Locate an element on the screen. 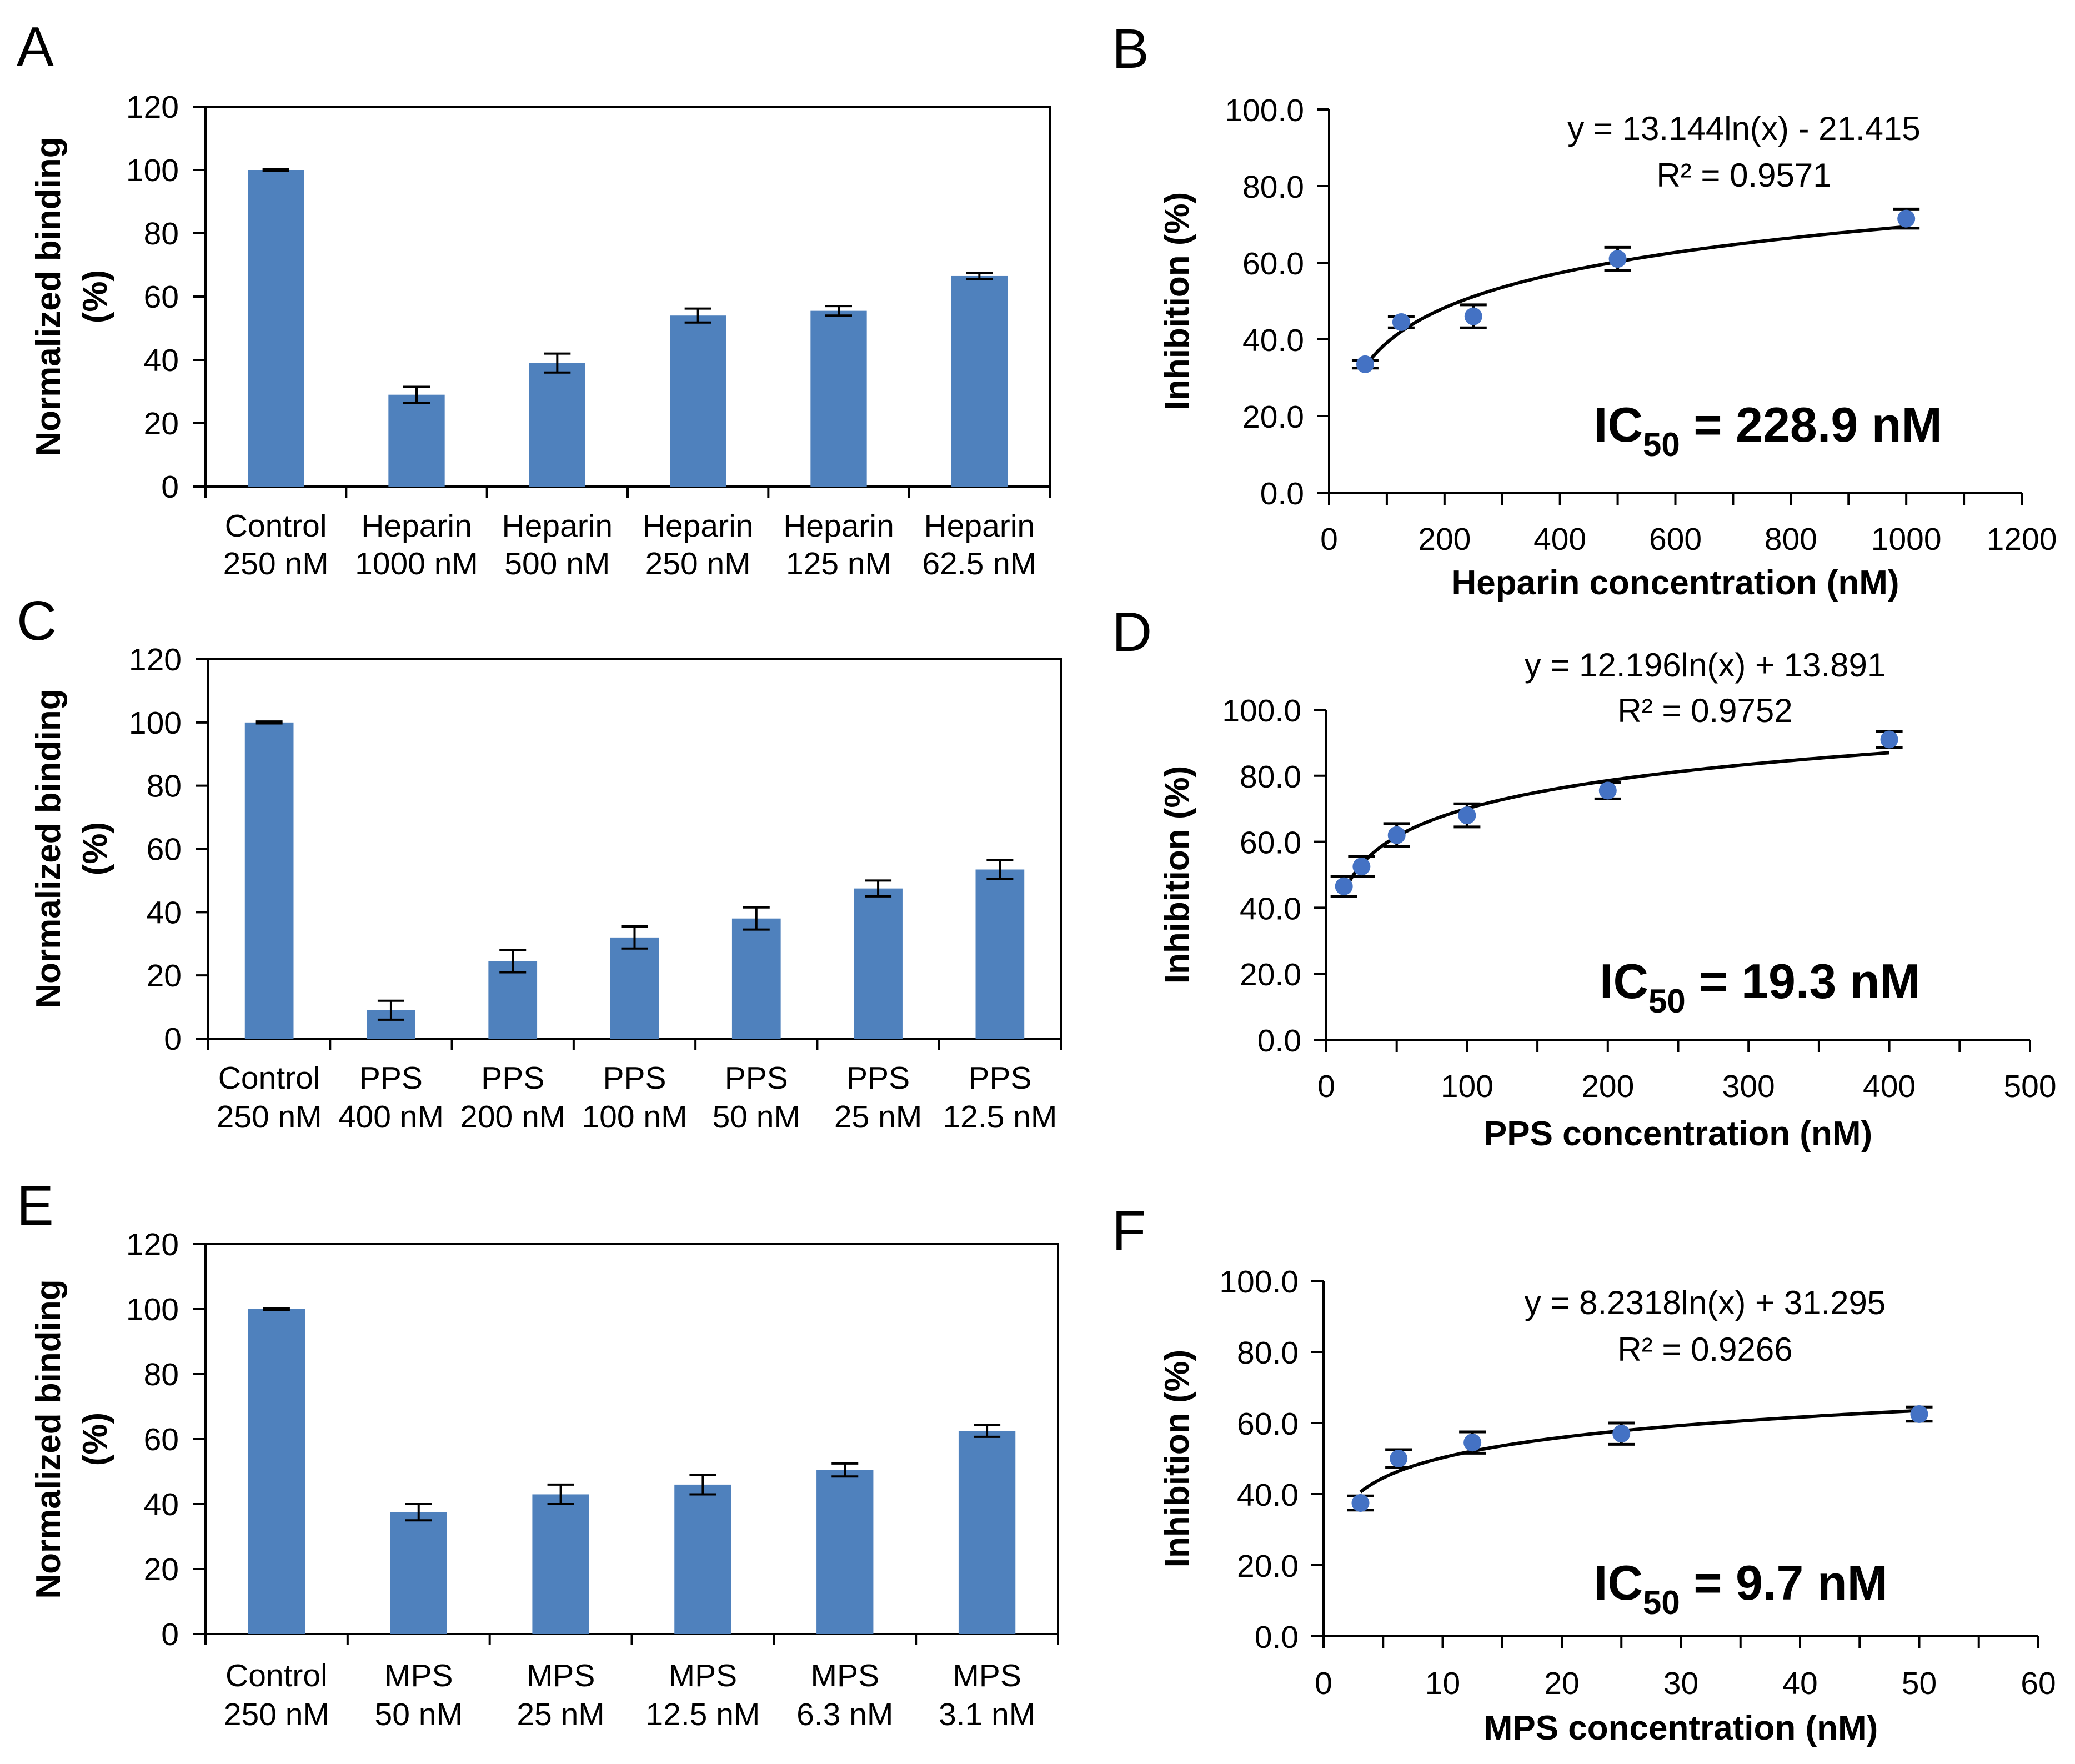  x-tick-label: 800 is located at coordinates (1791, 539).